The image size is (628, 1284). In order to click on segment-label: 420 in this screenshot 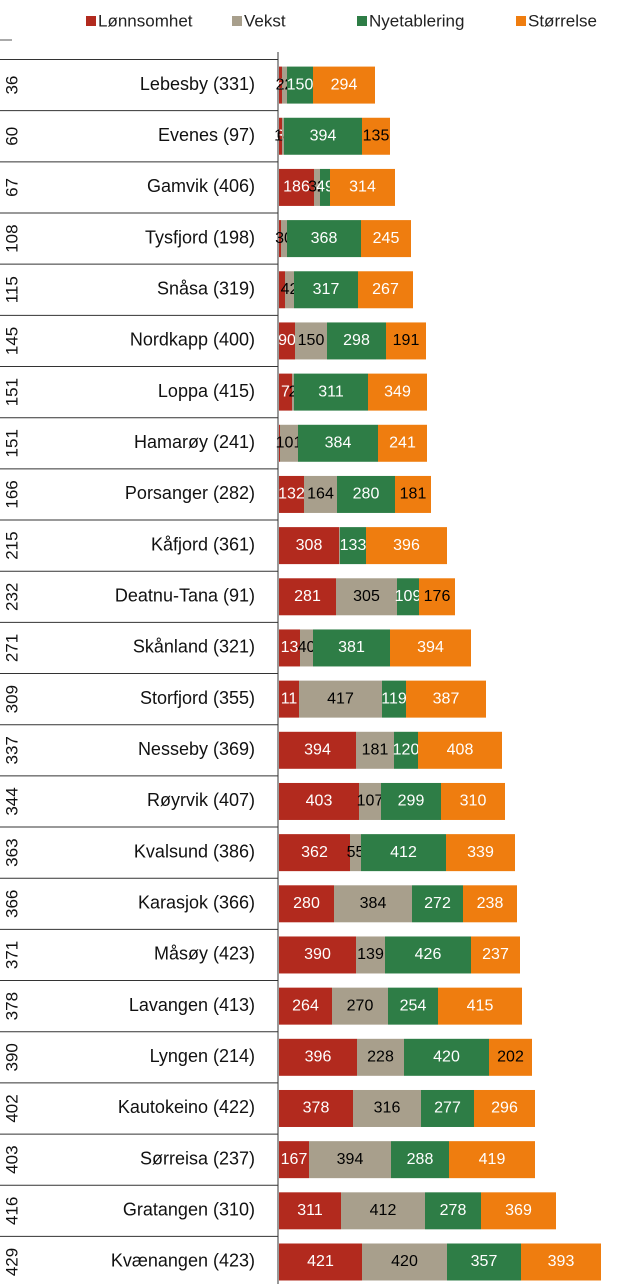, I will do `click(446, 1057)`.